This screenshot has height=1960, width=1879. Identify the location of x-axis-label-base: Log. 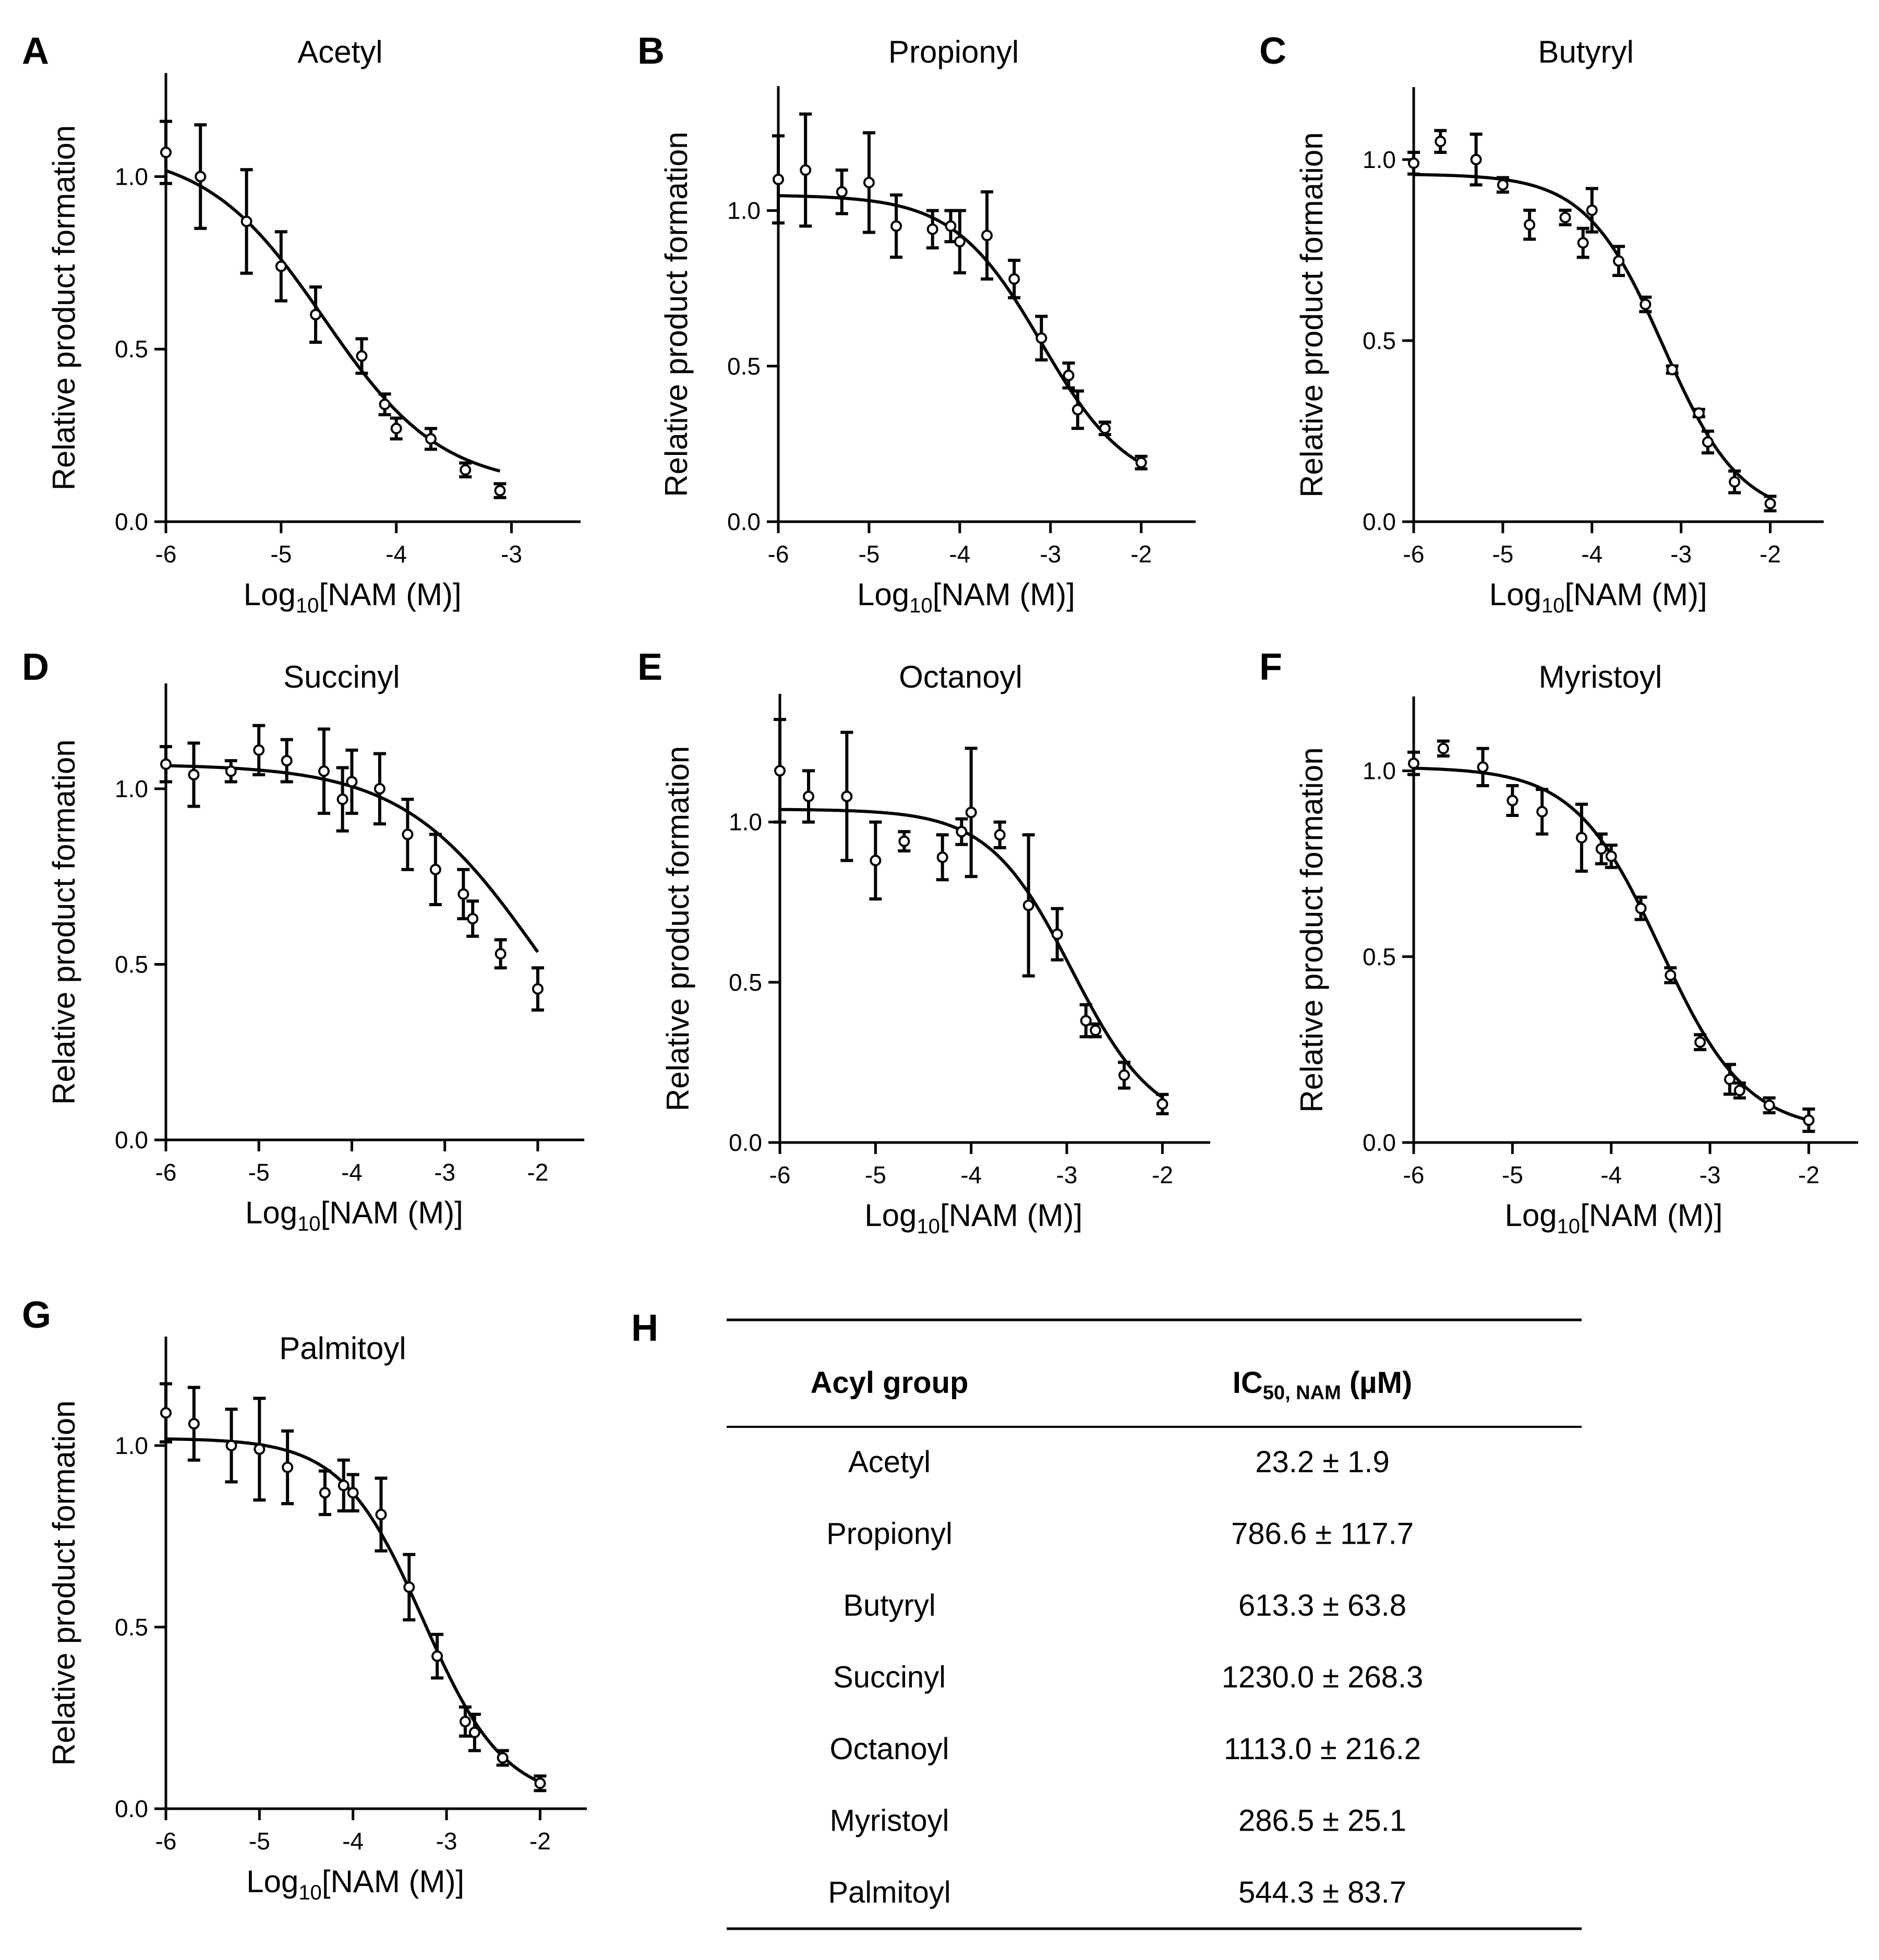
(890, 1215).